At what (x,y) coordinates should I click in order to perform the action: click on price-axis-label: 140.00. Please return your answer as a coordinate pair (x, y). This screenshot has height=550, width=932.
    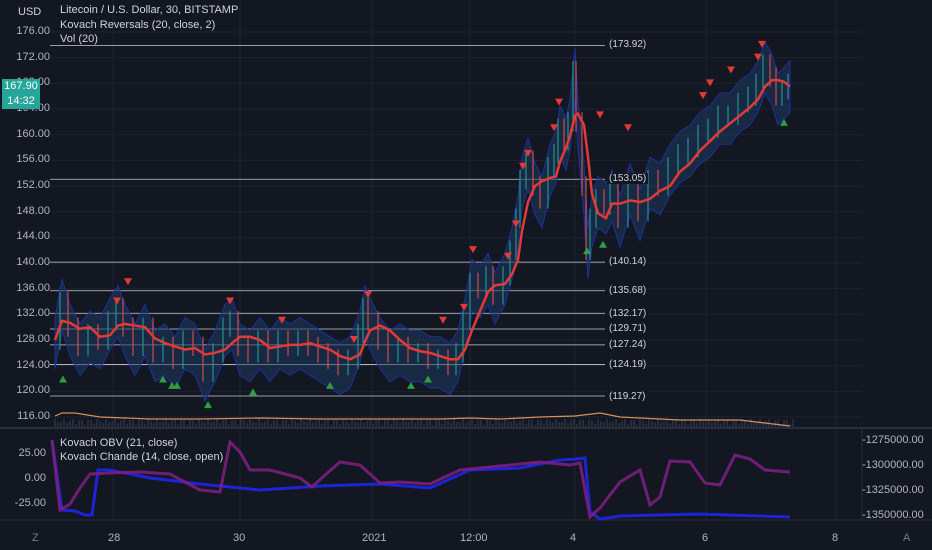
    Looking at the image, I should click on (33, 262).